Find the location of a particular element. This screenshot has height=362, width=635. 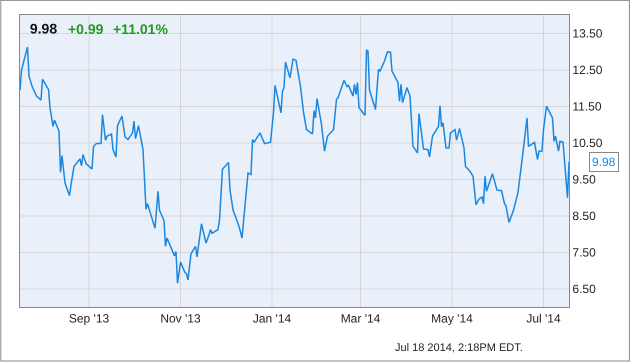

x-tick-label: Sep '13 is located at coordinates (89, 318).